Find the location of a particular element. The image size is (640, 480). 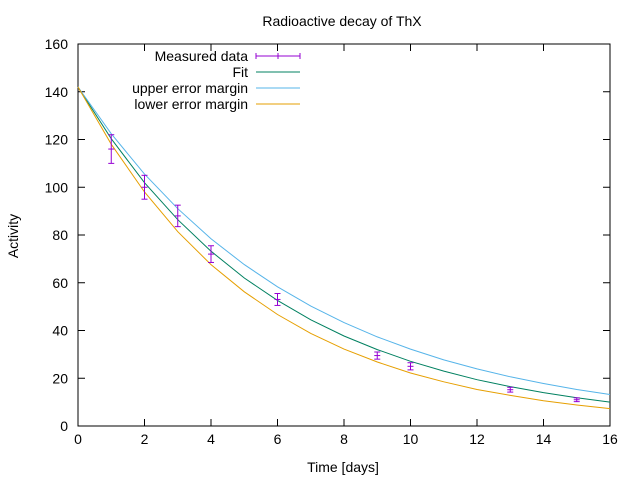

y-axis-label: Activity is located at coordinates (13, 236).